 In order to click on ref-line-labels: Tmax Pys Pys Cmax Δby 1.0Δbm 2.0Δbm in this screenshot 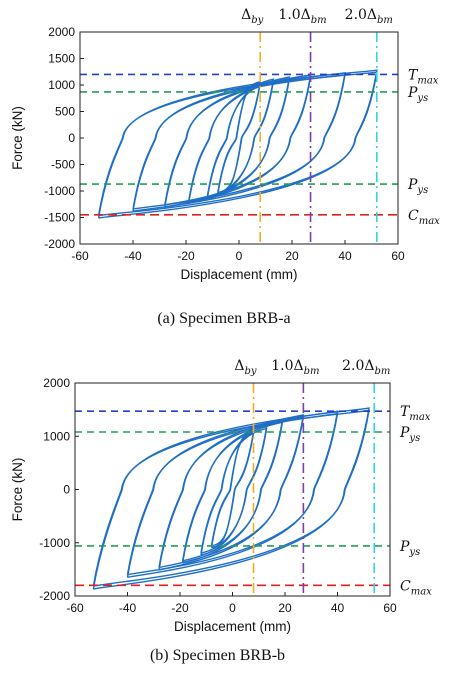, I will do `click(333, 477)`.